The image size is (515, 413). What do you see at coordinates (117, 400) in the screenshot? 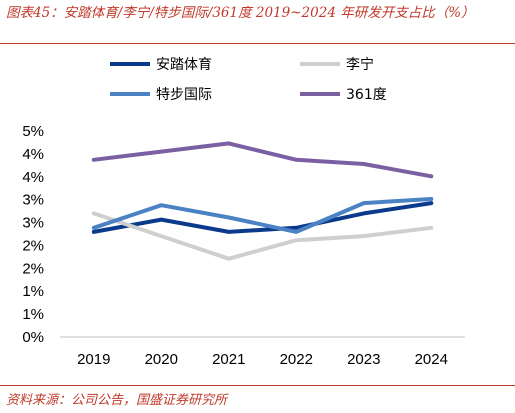
I see `source-note: 资料来源：公司公告，国盛证券研究所` at bounding box center [117, 400].